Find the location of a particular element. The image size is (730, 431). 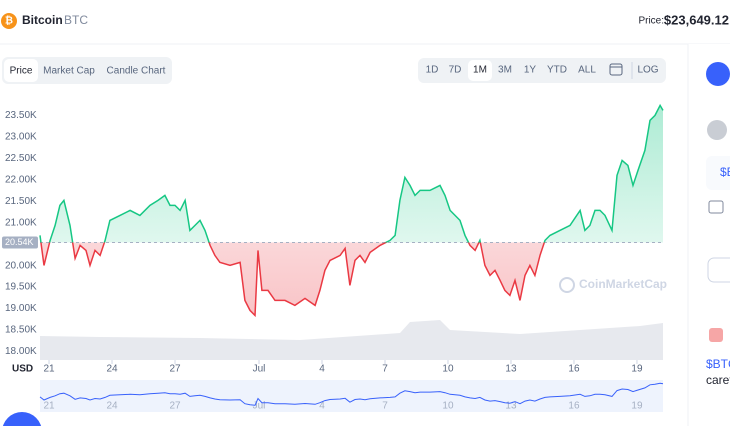

area-below is located at coordinates (292, 279).